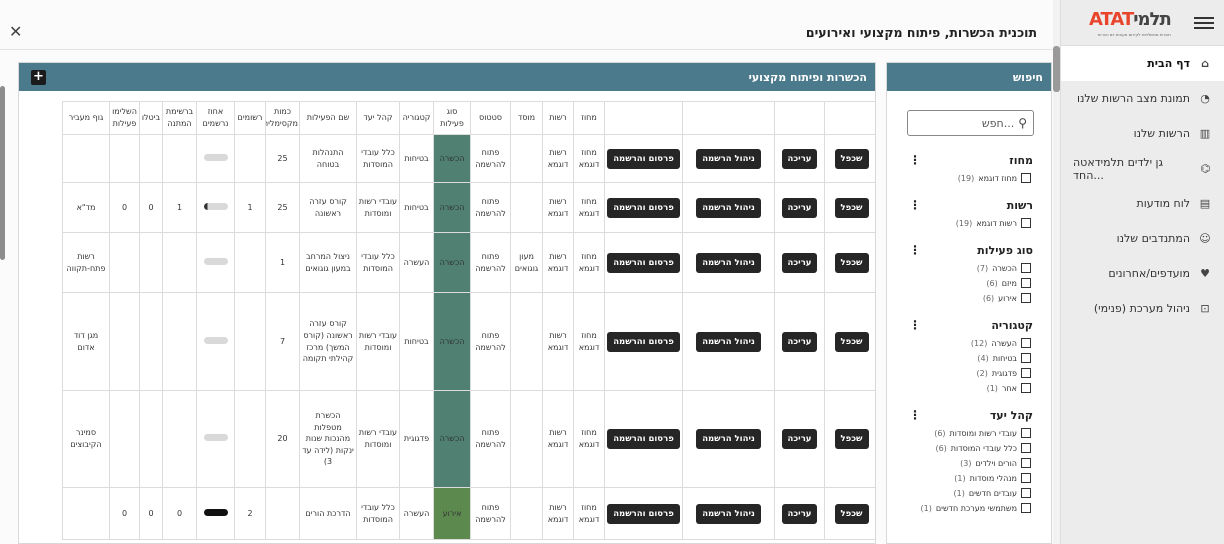  Describe the element at coordinates (970, 463) in the screenshot. I see `filter-option: הורים וילדים (3)` at that location.